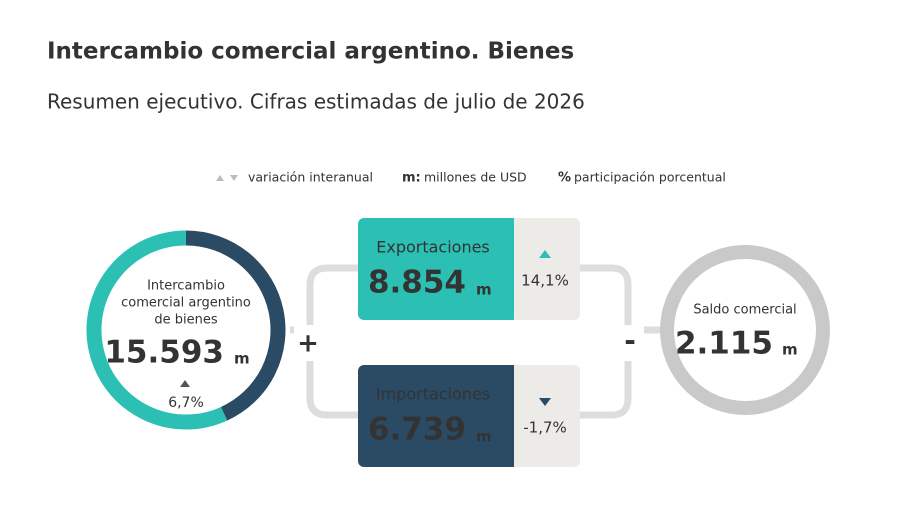 The height and width of the screenshot is (505, 900). I want to click on legend-text: variación interanual, so click(310, 177).